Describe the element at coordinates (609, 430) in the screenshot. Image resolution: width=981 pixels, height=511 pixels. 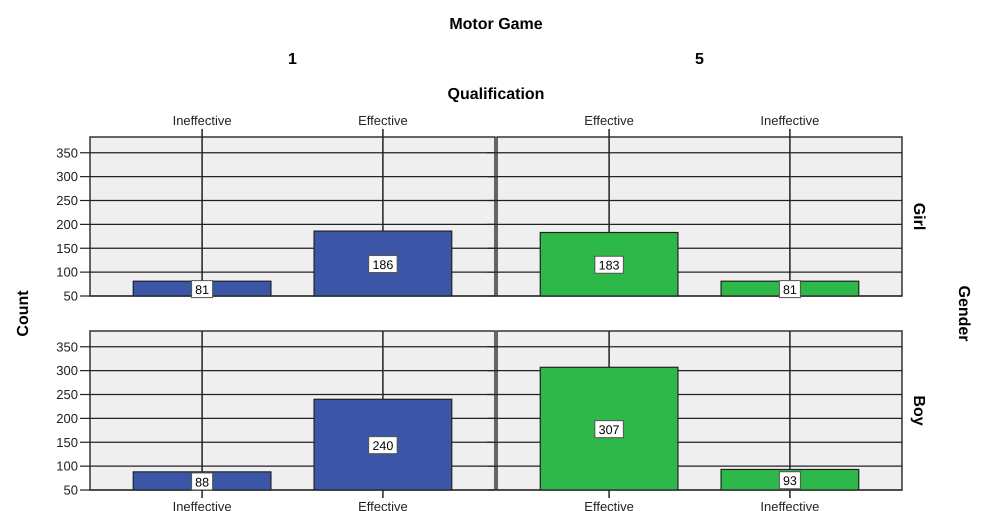
I see `data-label: 307` at that location.